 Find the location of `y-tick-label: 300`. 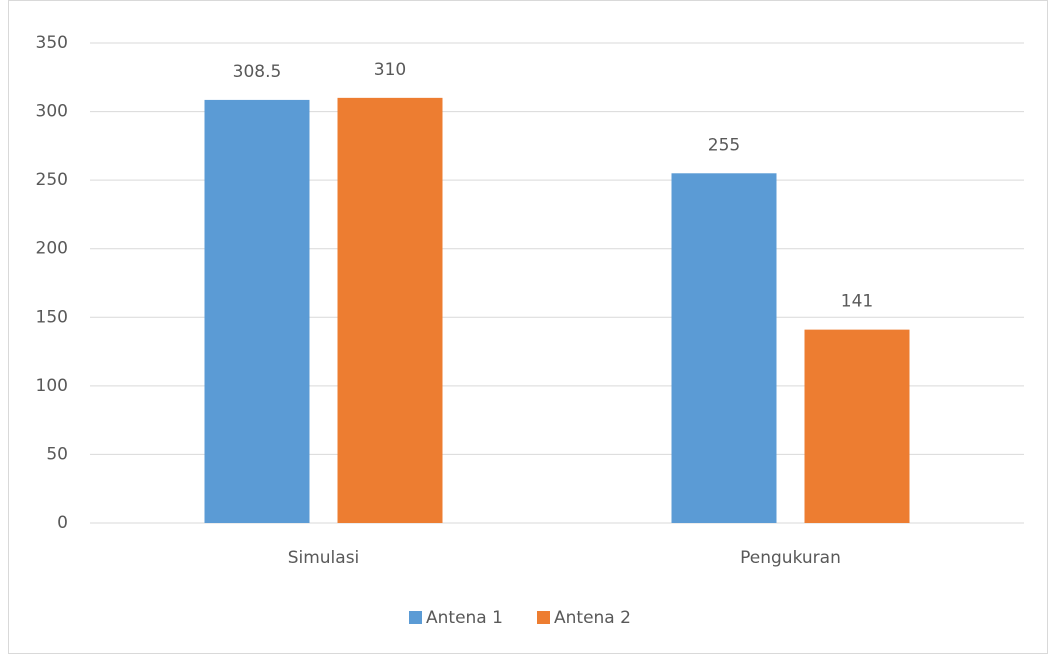

y-tick-label: 300 is located at coordinates (52, 112).